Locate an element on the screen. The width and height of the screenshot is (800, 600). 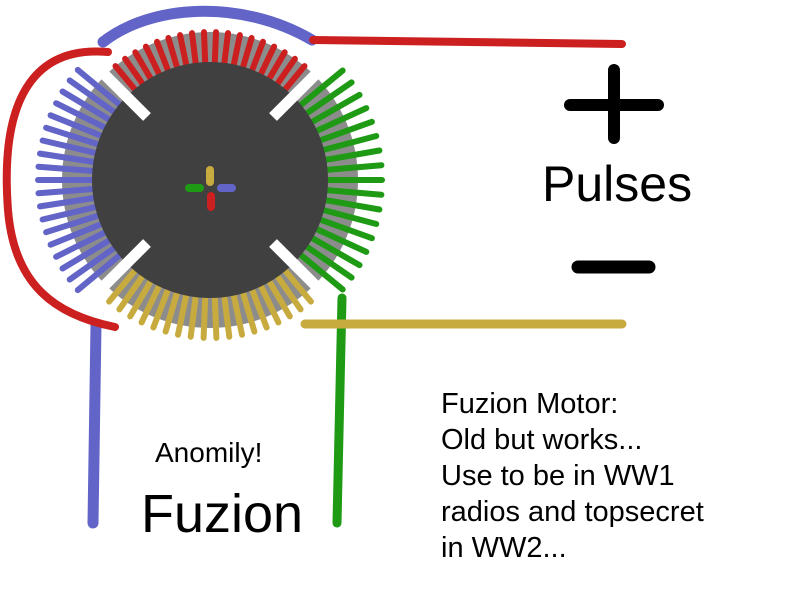
description-line: Fuzion Motor: is located at coordinates (530, 404).